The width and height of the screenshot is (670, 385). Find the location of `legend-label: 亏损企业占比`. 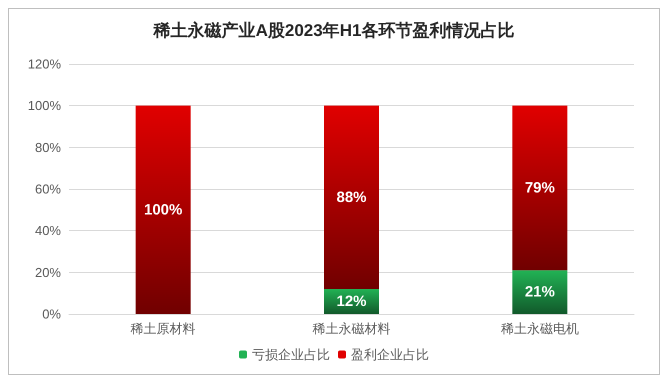

legend-label: 亏损企业占比 is located at coordinates (291, 354).